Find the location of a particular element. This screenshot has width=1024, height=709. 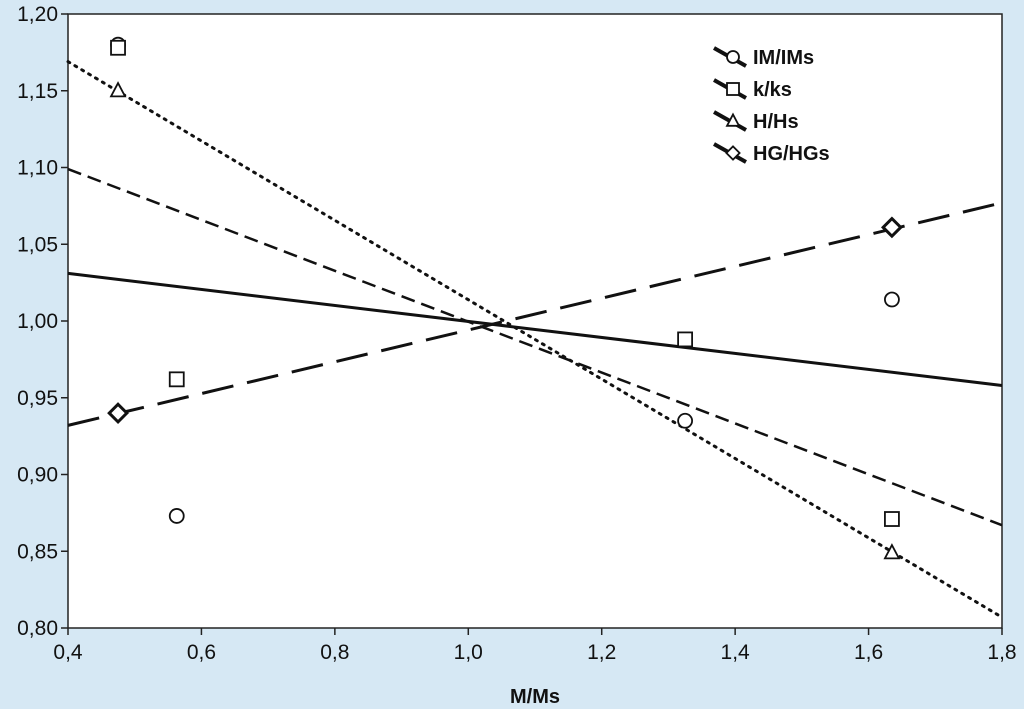

x-tick-label: 0,8 is located at coordinates (334, 652).